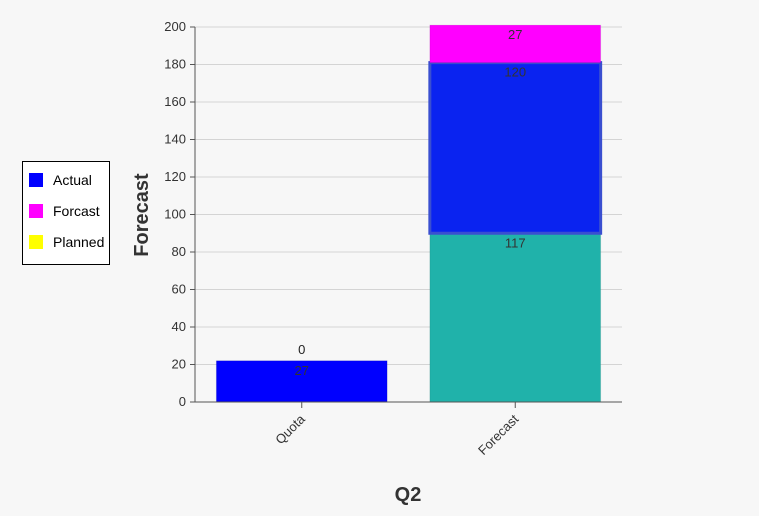 The height and width of the screenshot is (516, 759). Describe the element at coordinates (175, 101) in the screenshot. I see `y-tick-label: 160` at that location.